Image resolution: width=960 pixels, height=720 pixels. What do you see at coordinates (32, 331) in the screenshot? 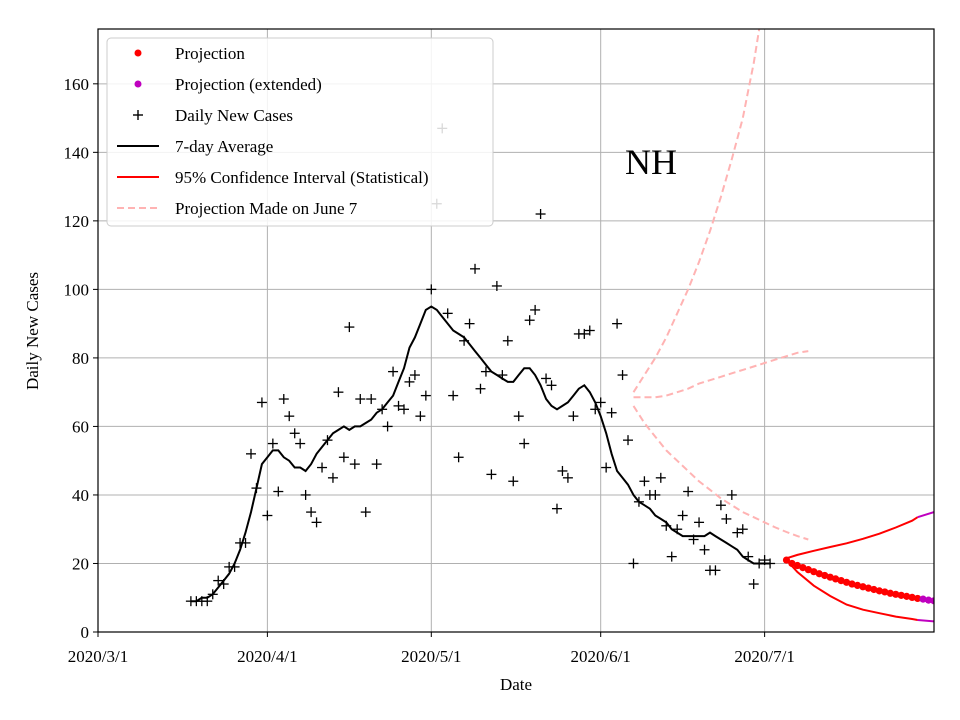
I see `y-axis-label: Daily New Cases` at bounding box center [32, 331].